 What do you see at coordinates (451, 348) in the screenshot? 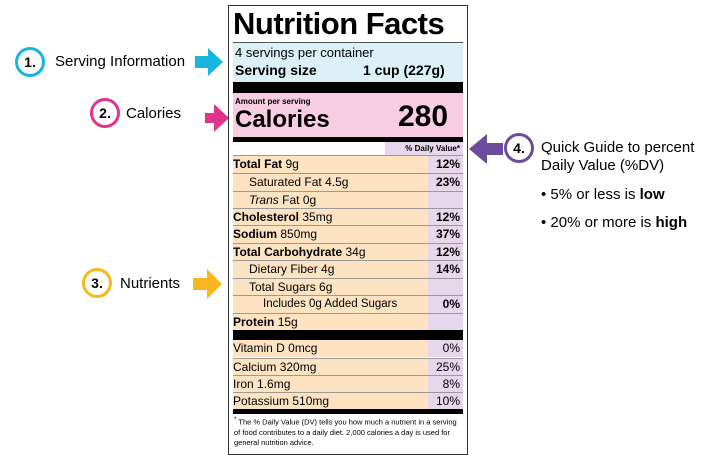
I see `vitamin-dv: 0%` at bounding box center [451, 348].